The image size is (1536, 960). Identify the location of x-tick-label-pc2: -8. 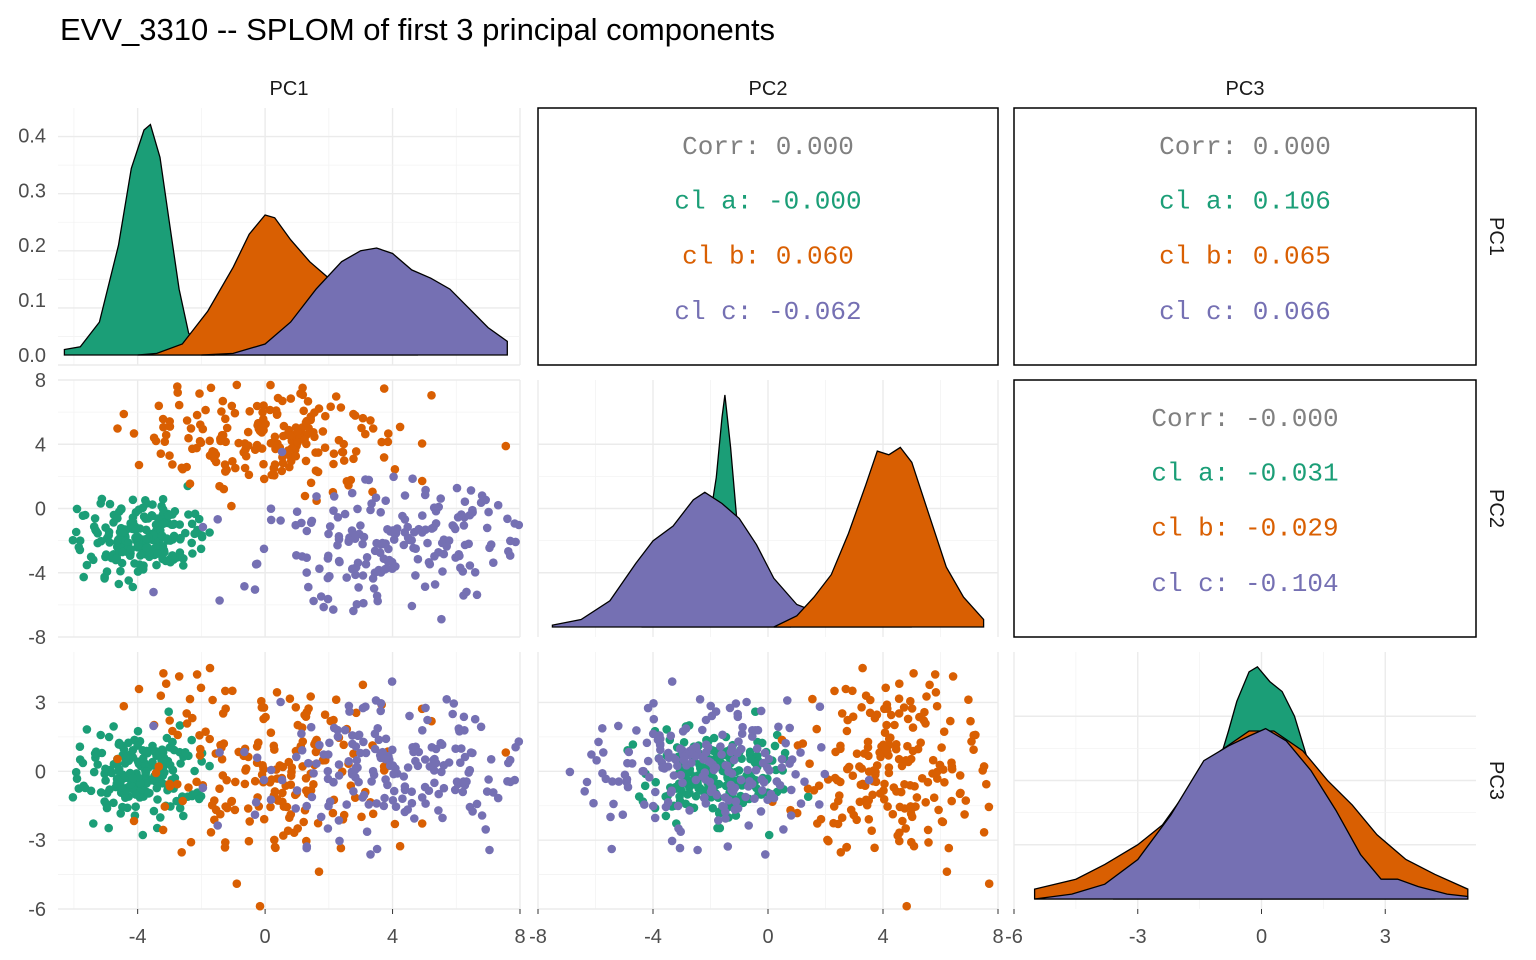
(538, 937).